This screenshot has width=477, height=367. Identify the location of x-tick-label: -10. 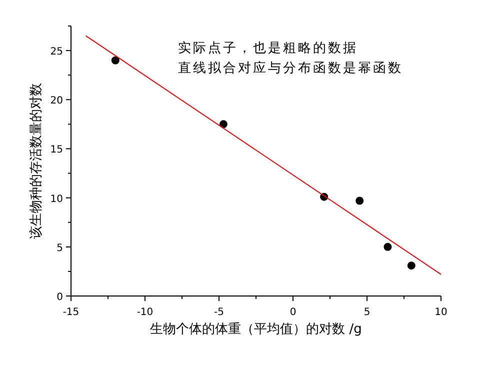
(145, 312).